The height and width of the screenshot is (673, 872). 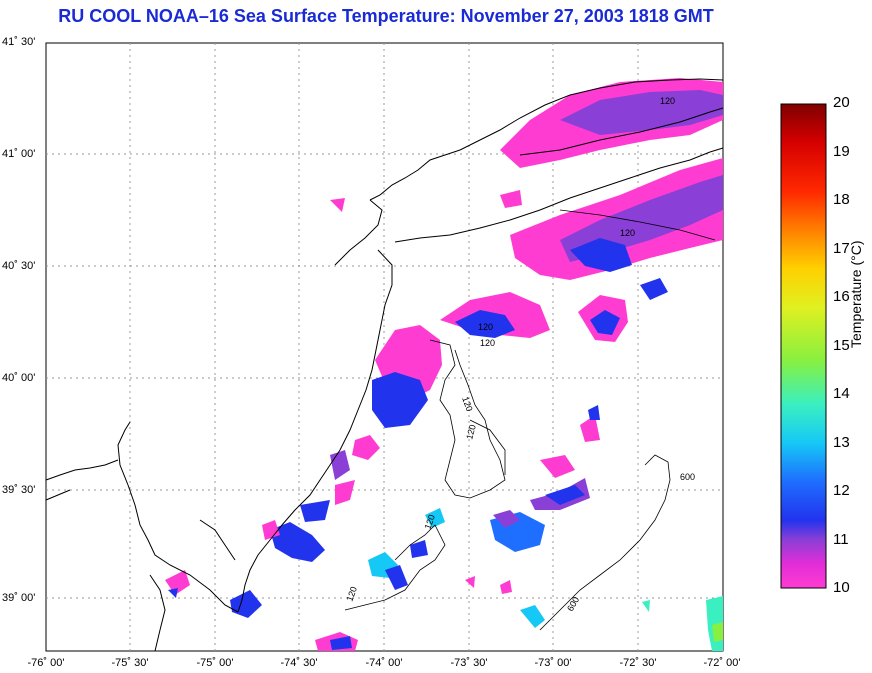 What do you see at coordinates (469, 663) in the screenshot?
I see `lon-label: -73˚ 30'` at bounding box center [469, 663].